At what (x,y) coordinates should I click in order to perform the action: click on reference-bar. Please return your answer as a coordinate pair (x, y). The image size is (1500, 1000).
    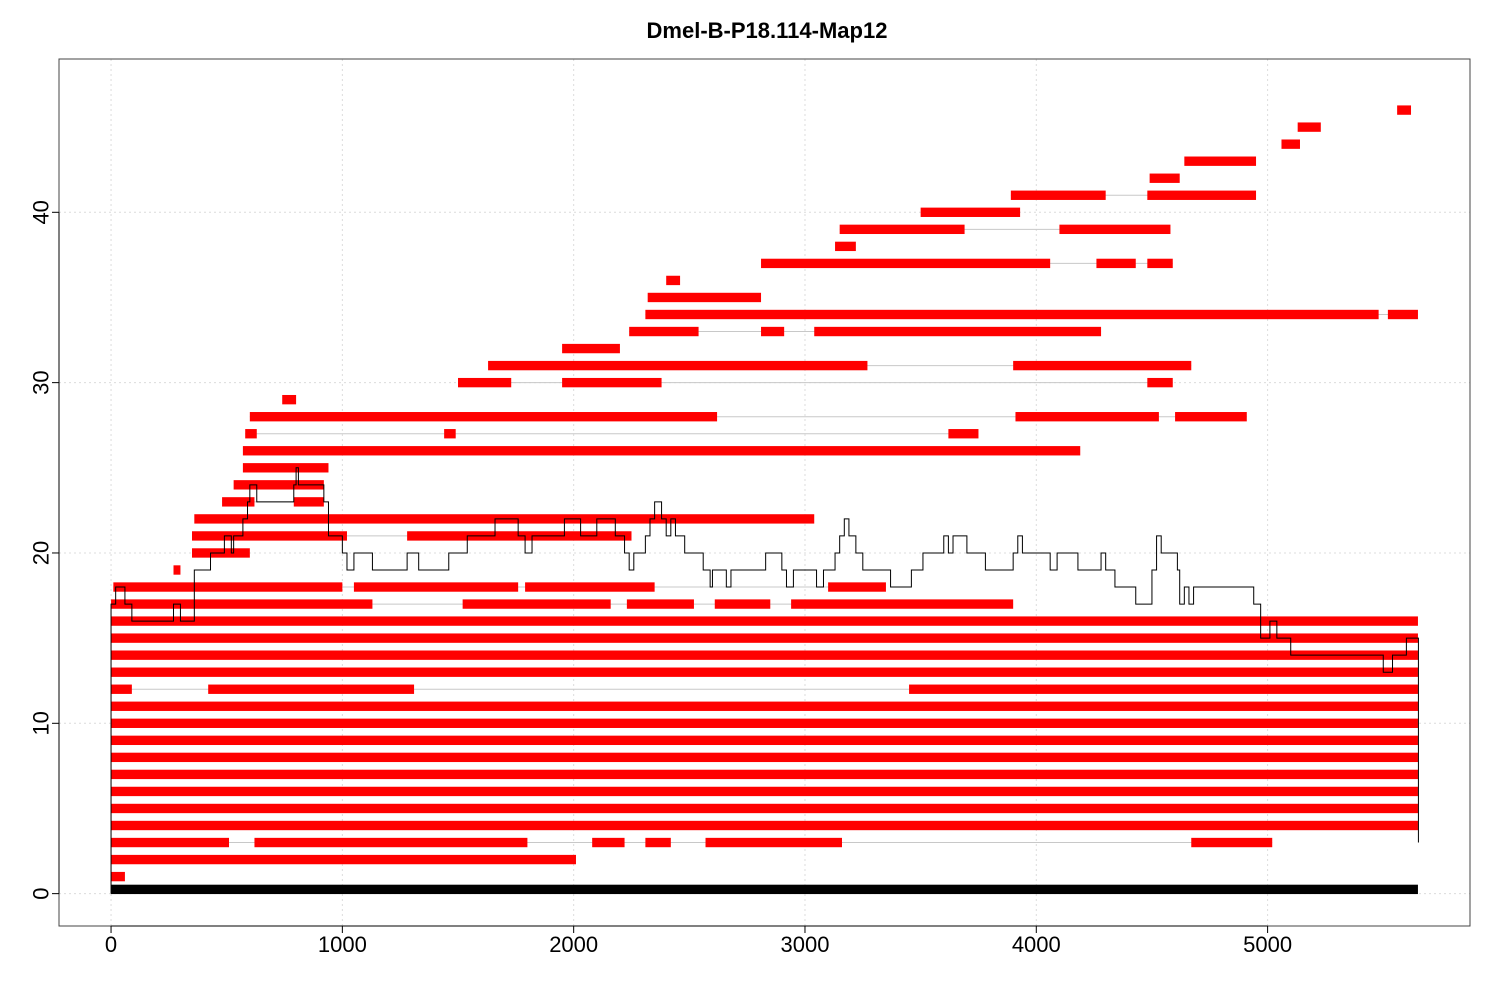
    Looking at the image, I should click on (764, 889).